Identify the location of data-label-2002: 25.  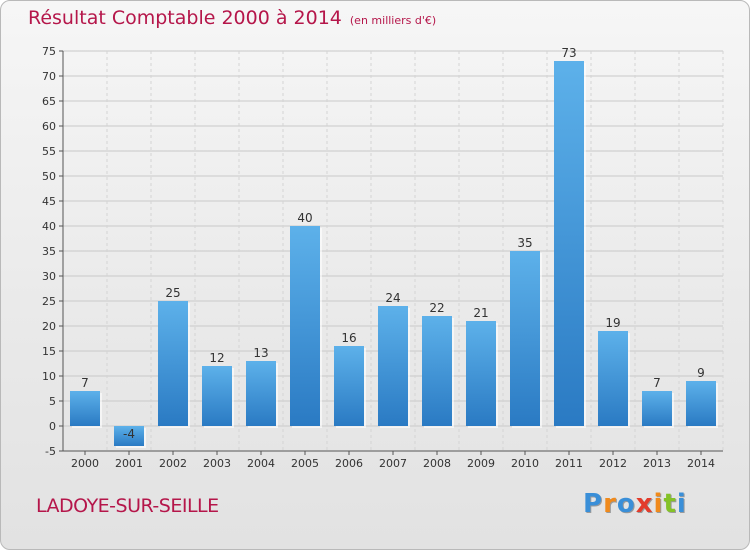
(172, 293).